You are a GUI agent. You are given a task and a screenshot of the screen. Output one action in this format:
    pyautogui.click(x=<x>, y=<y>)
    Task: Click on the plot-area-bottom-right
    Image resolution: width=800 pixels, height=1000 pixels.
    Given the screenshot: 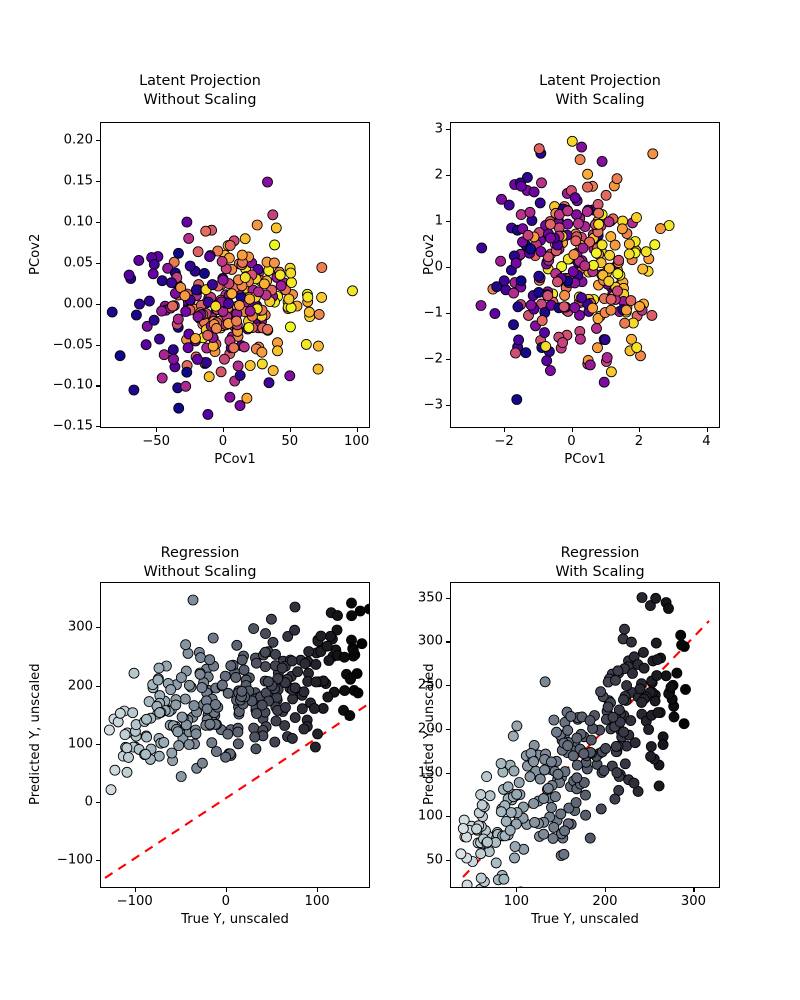 What is the action you would take?
    pyautogui.click(x=585, y=735)
    